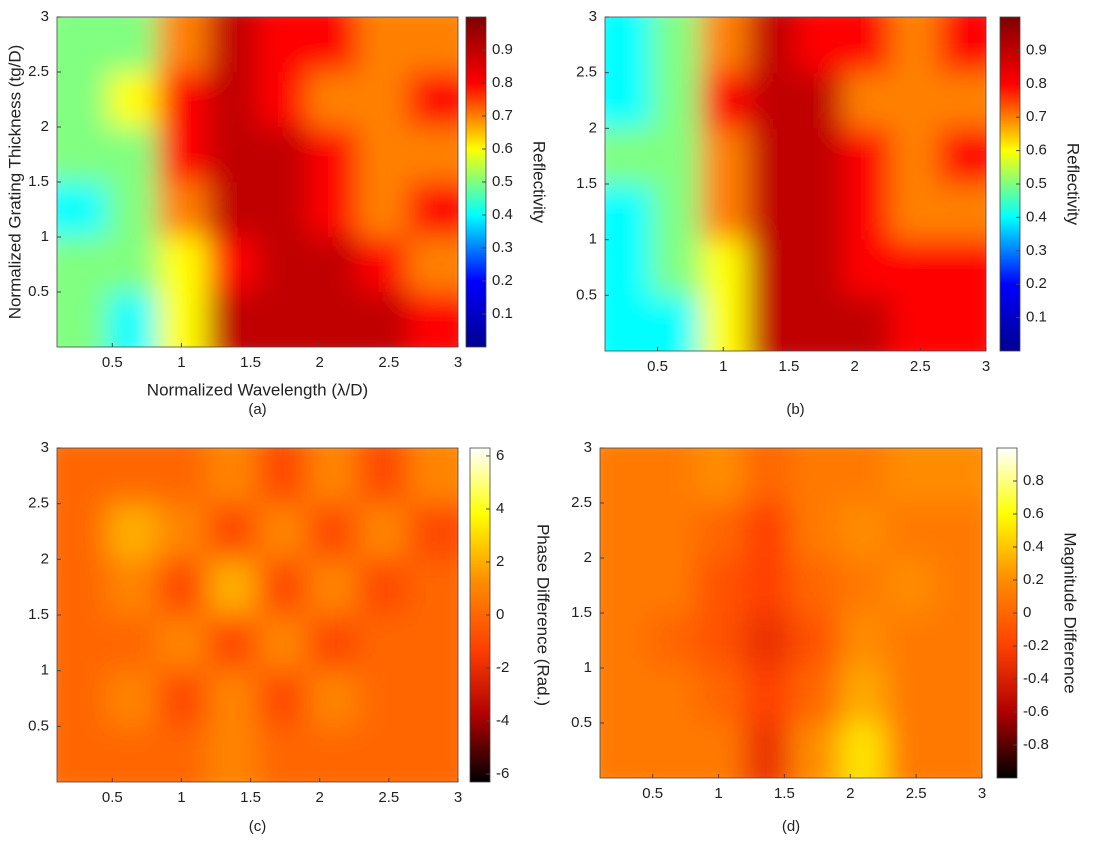 The height and width of the screenshot is (847, 1097). What do you see at coordinates (45, 670) in the screenshot?
I see `y-tick-label: 1` at bounding box center [45, 670].